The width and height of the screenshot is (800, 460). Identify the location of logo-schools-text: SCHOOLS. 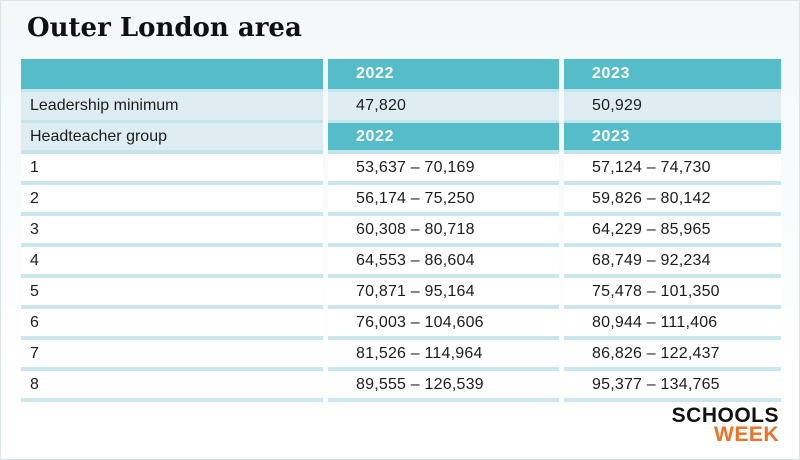
(725, 415).